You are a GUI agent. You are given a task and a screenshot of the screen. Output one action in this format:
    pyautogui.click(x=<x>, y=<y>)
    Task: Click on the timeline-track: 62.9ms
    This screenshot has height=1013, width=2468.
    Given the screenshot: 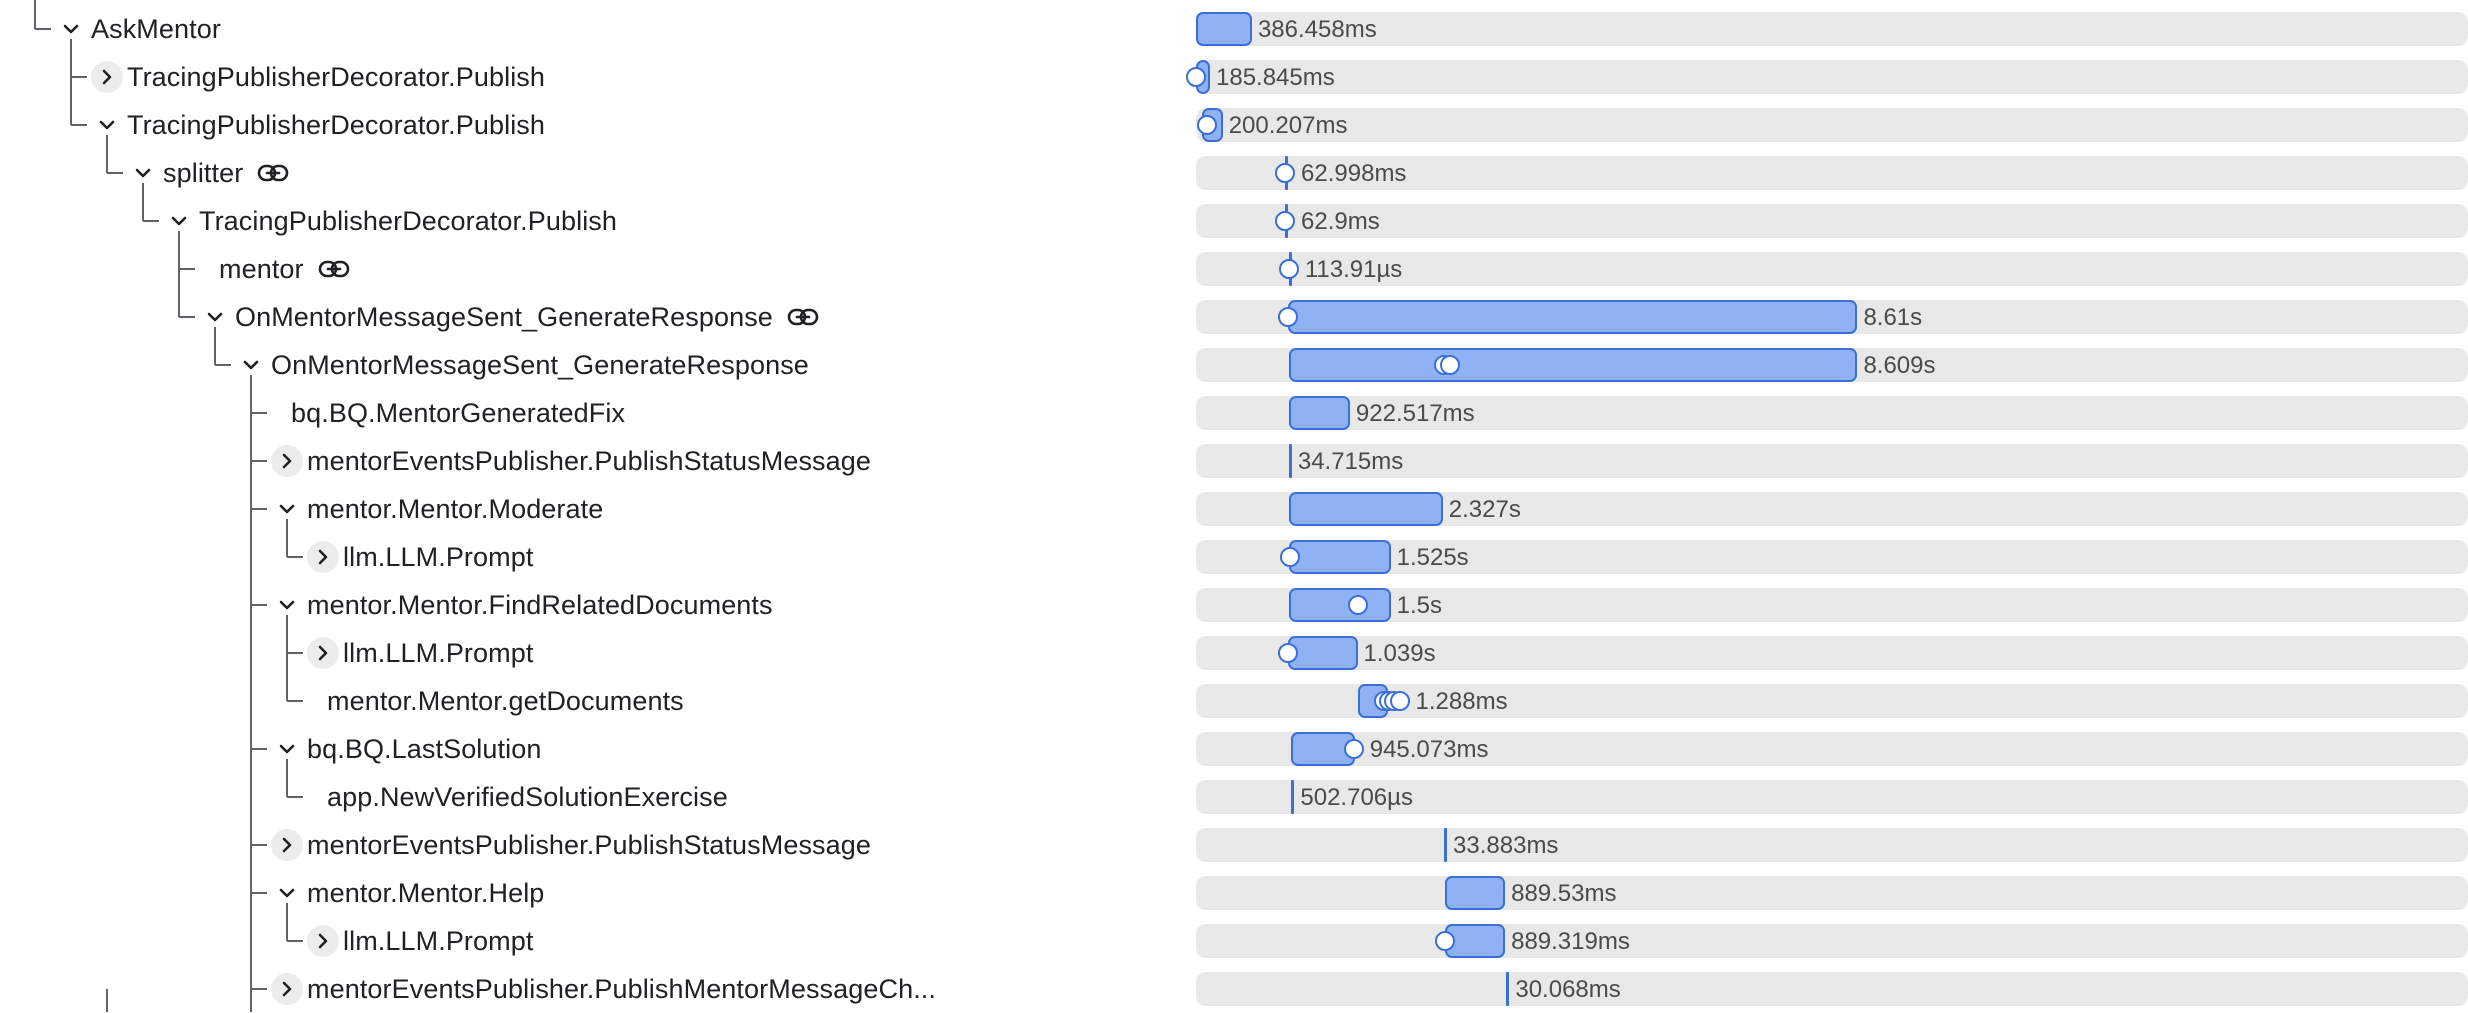 What is the action you would take?
    pyautogui.click(x=1832, y=221)
    